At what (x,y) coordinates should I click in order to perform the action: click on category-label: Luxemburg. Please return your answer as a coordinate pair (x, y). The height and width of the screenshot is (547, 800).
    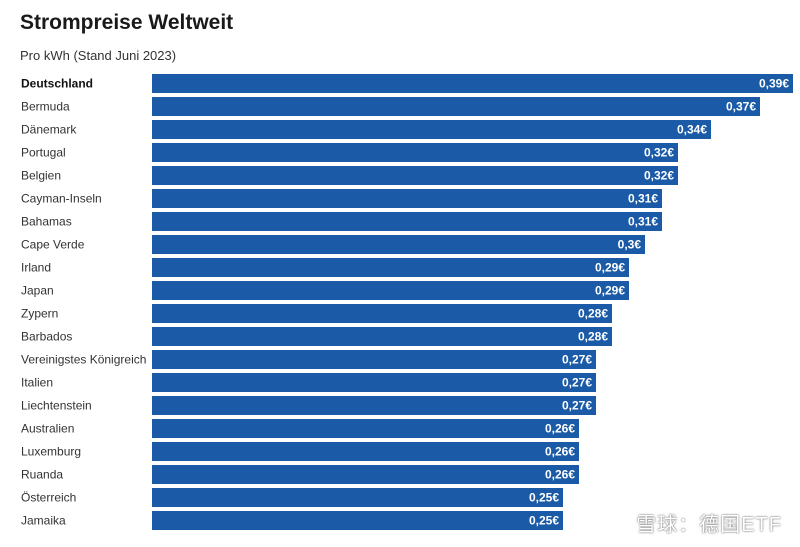
    Looking at the image, I should click on (51, 452).